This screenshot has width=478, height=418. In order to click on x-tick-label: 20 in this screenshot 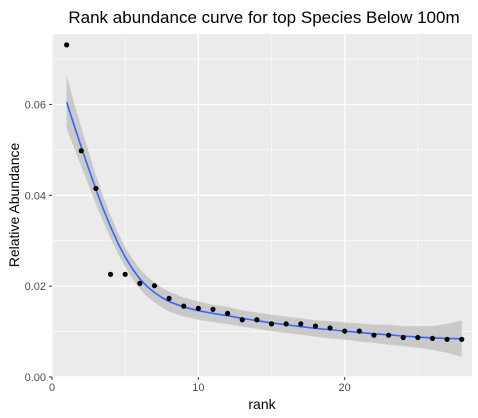, I will do `click(345, 388)`.